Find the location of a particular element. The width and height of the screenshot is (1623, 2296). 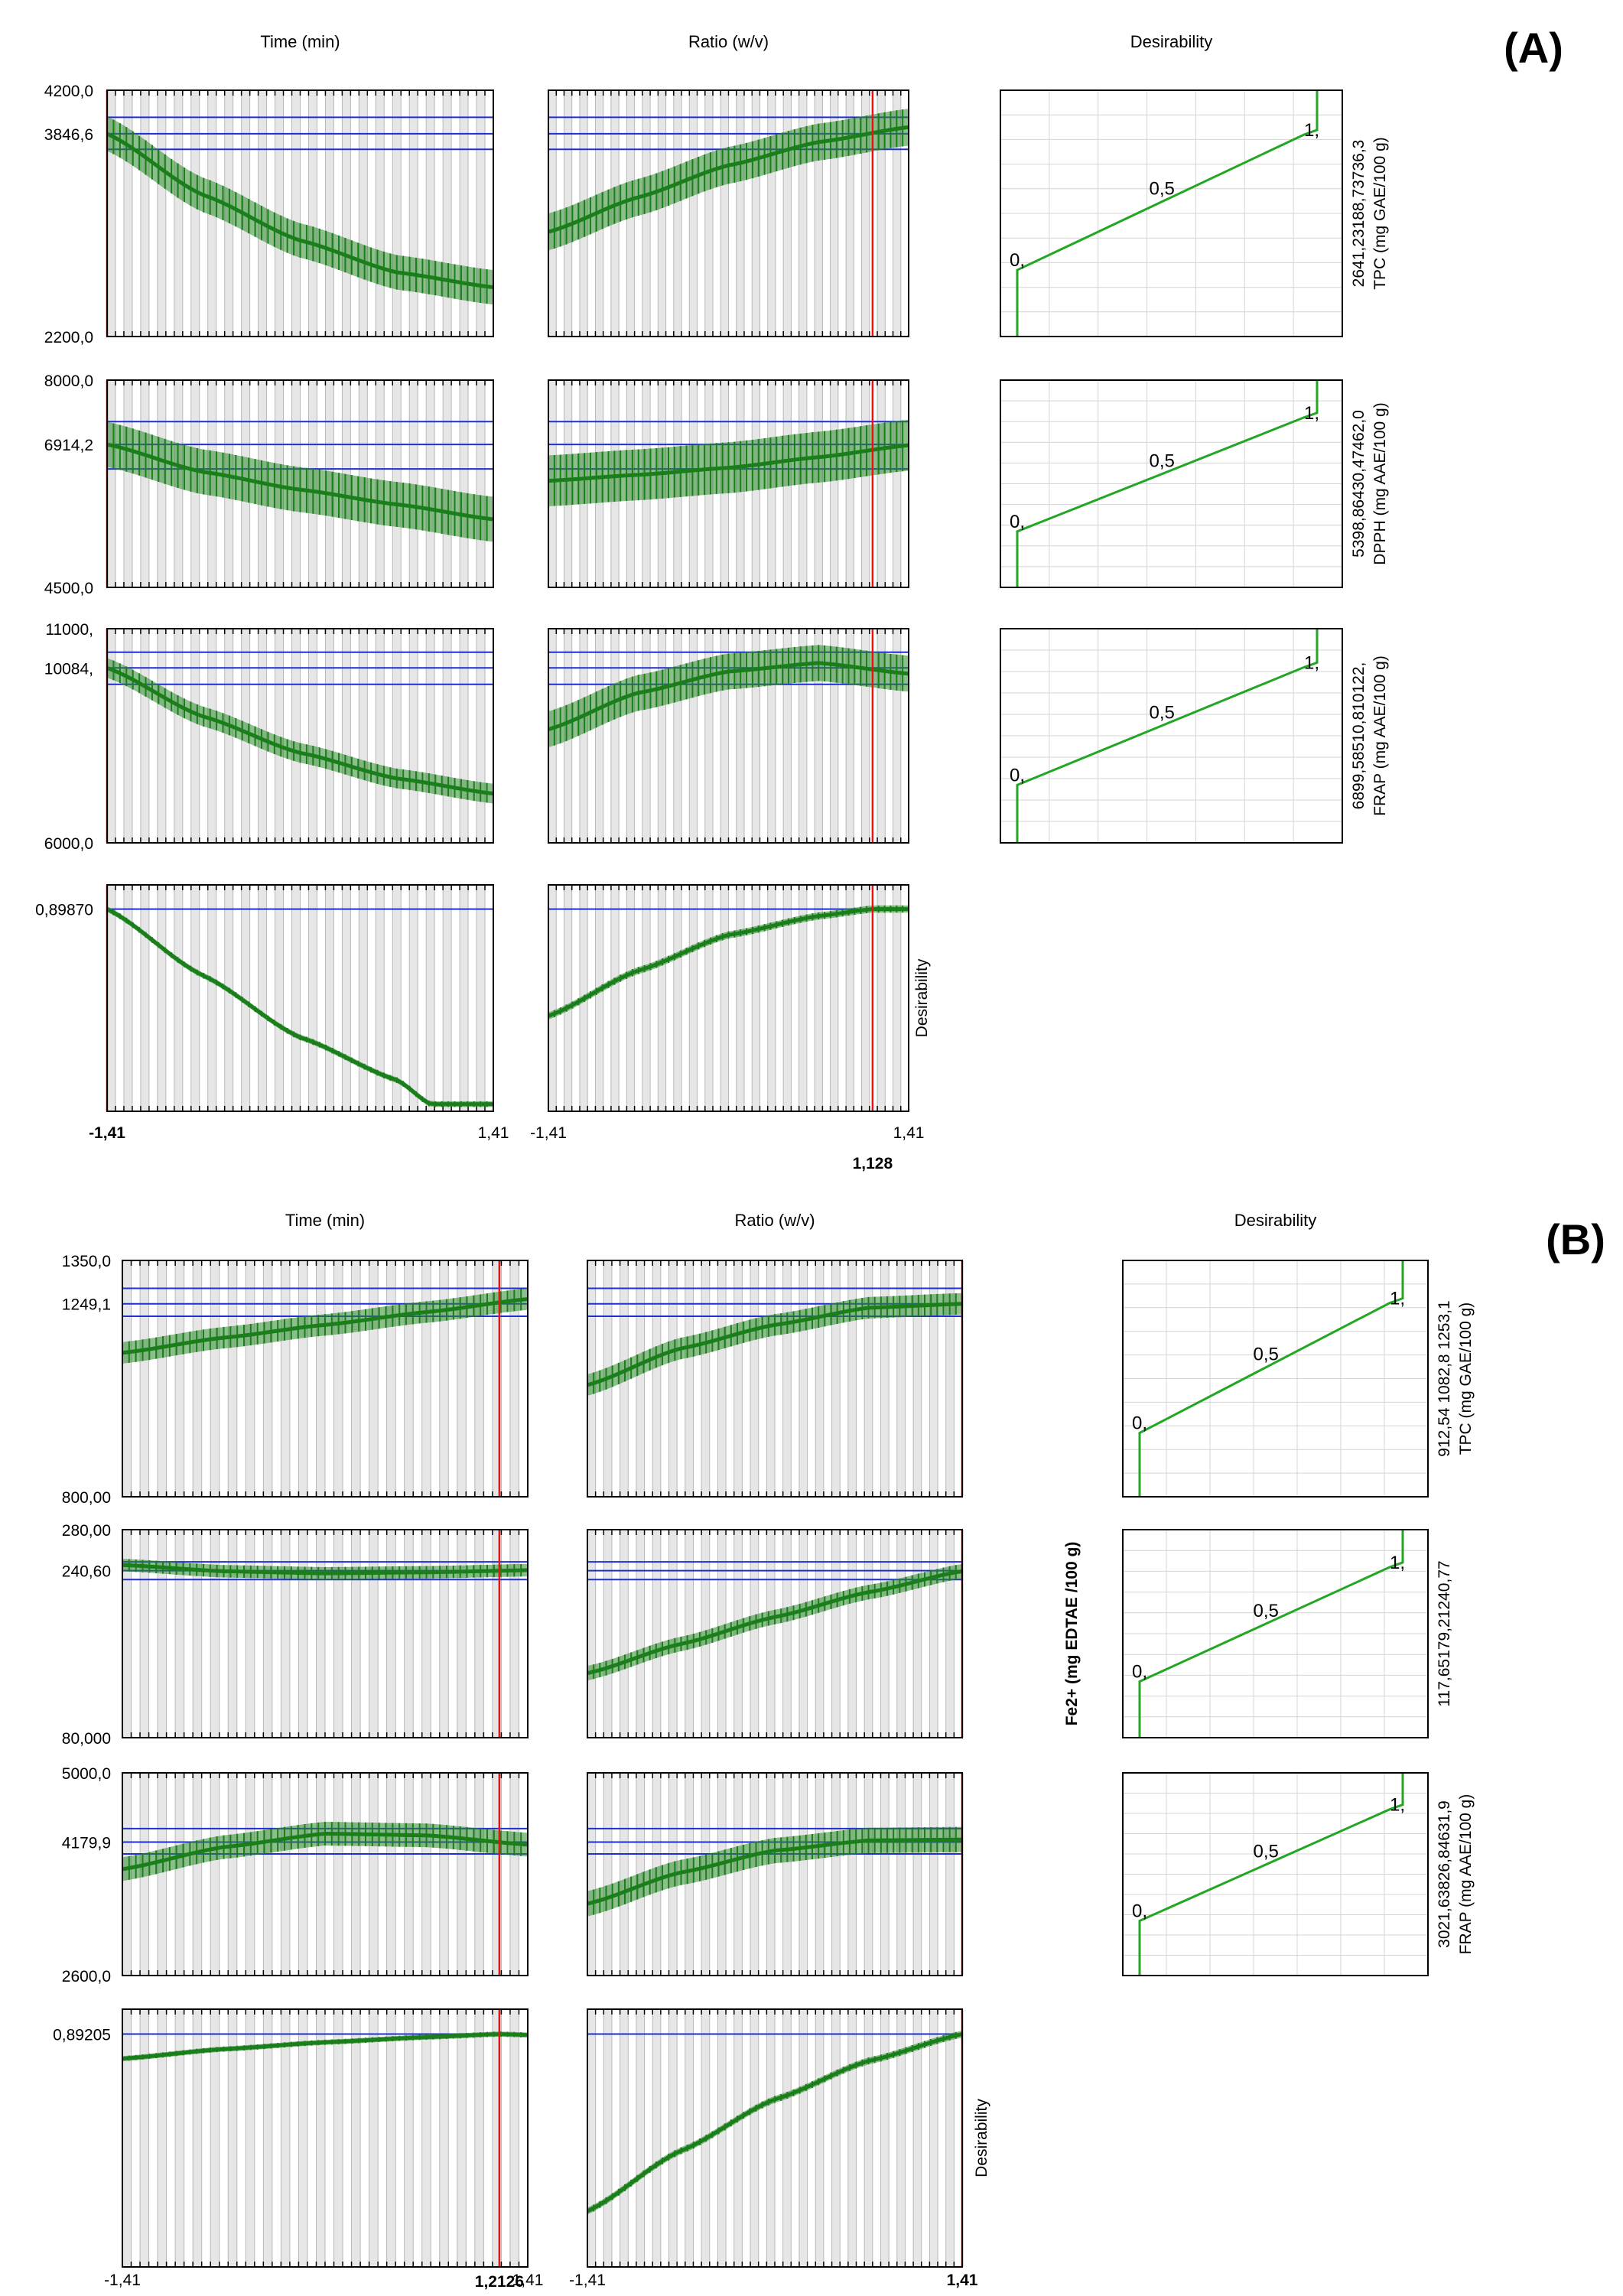

response-label: Fe2+ (mg EDTAE /100 g) is located at coordinates (1072, 1634).